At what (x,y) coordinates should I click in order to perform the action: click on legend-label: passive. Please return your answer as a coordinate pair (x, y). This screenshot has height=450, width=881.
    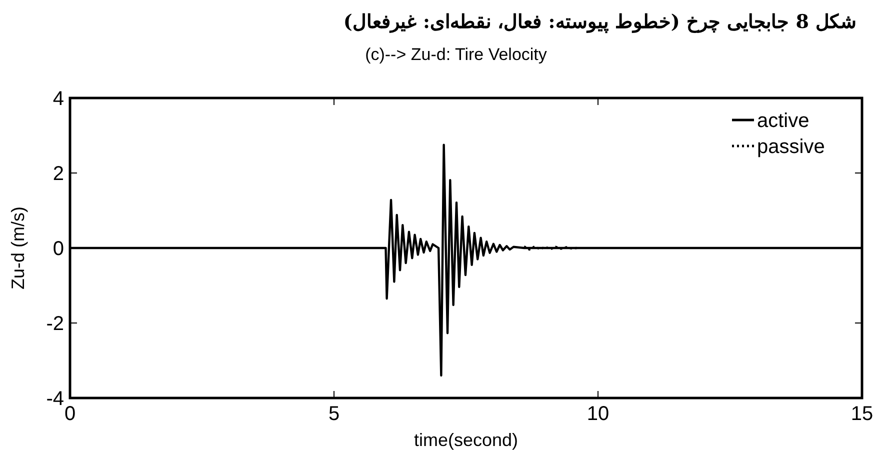
    Looking at the image, I should click on (791, 147).